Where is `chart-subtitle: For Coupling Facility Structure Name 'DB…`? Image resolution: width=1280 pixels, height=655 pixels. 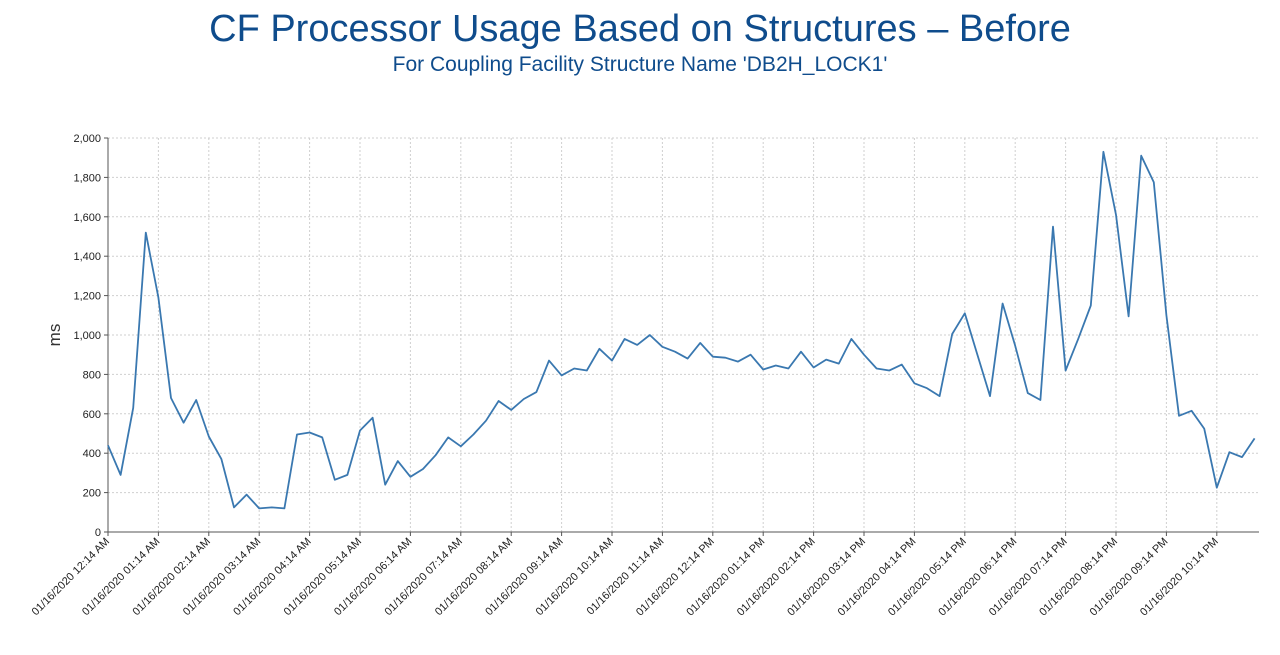 chart-subtitle: For Coupling Facility Structure Name 'DB… is located at coordinates (640, 64).